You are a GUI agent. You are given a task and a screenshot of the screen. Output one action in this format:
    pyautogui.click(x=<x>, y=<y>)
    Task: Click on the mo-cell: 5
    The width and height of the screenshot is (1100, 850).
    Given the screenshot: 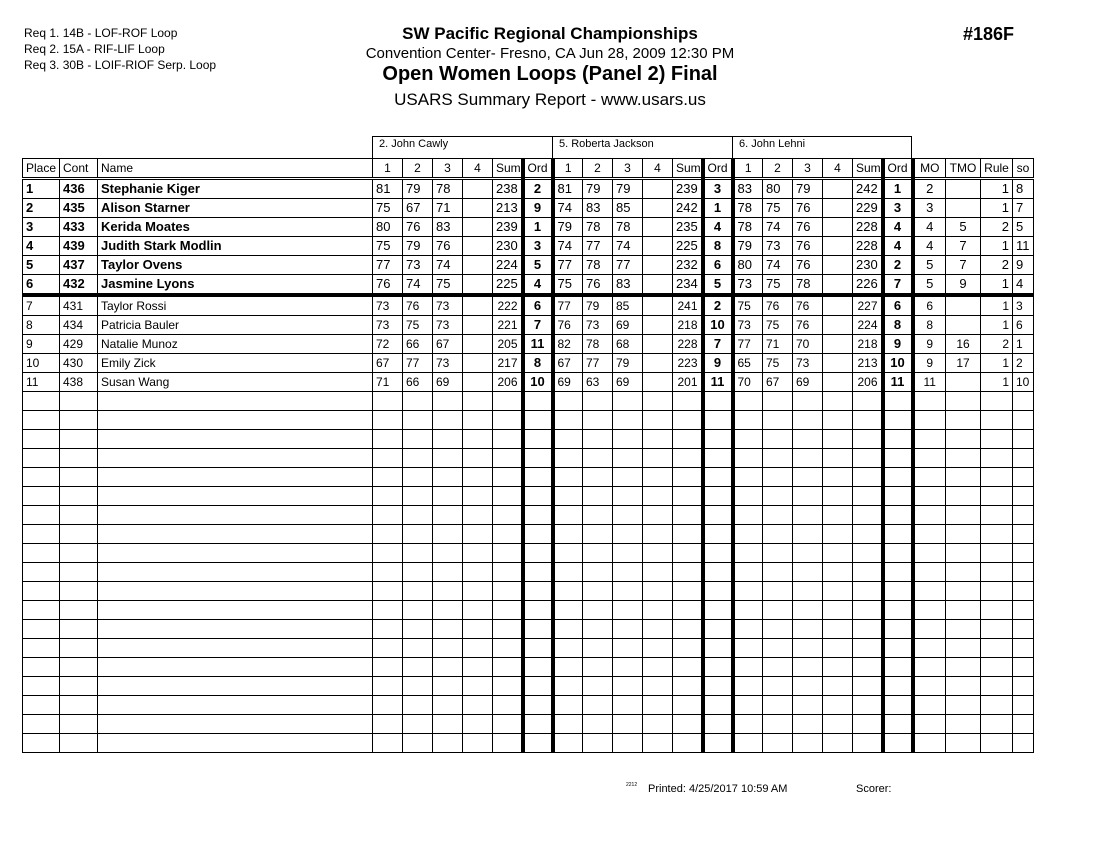 What is the action you would take?
    pyautogui.click(x=928, y=285)
    